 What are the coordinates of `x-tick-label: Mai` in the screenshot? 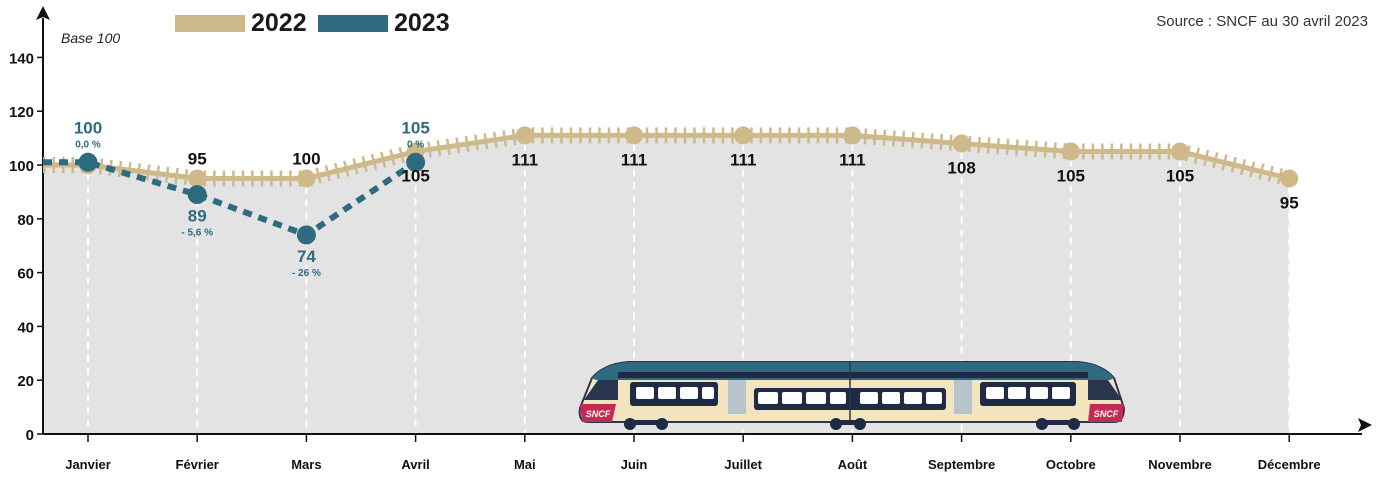 It's located at (525, 464).